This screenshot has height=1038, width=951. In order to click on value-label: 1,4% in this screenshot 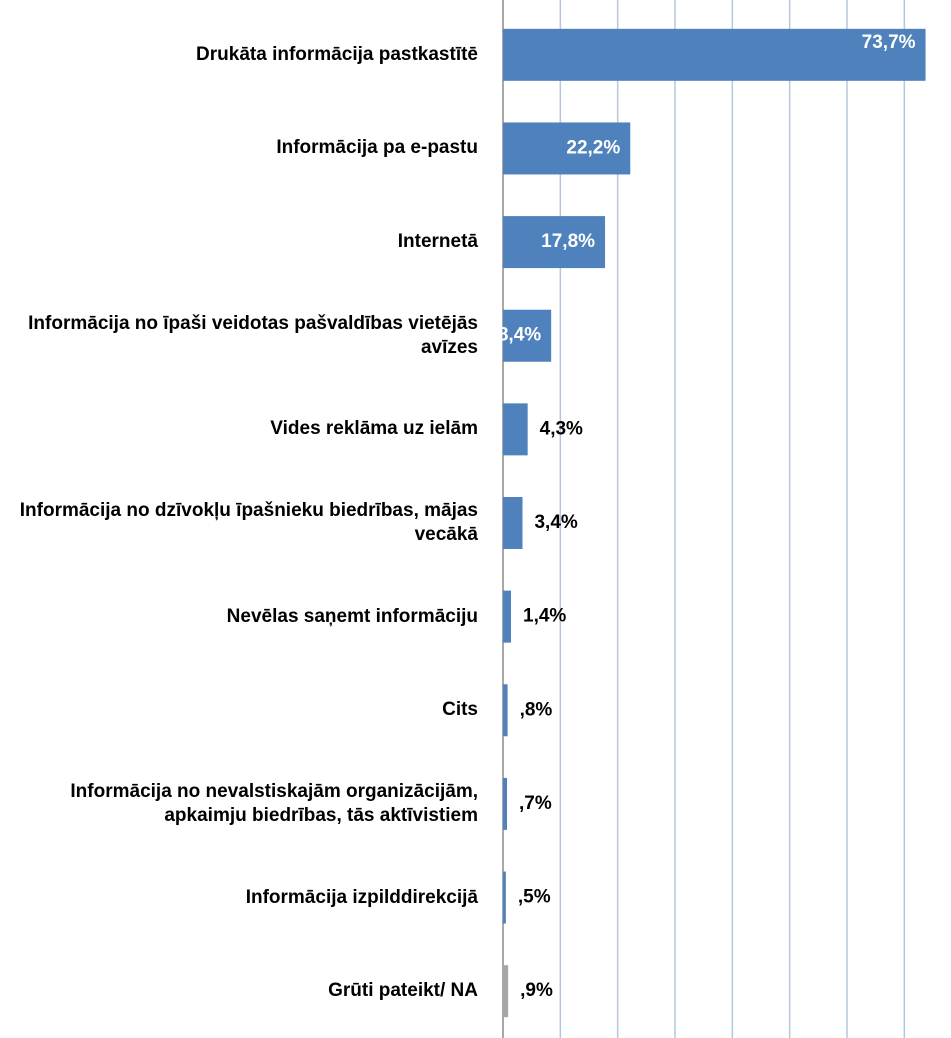, I will do `click(544, 616)`.